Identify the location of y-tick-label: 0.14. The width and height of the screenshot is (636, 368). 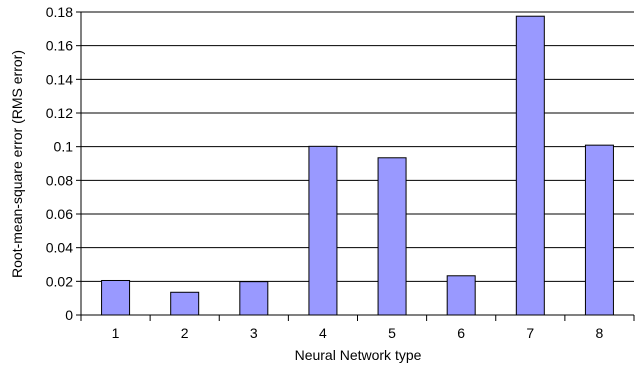
(59, 79).